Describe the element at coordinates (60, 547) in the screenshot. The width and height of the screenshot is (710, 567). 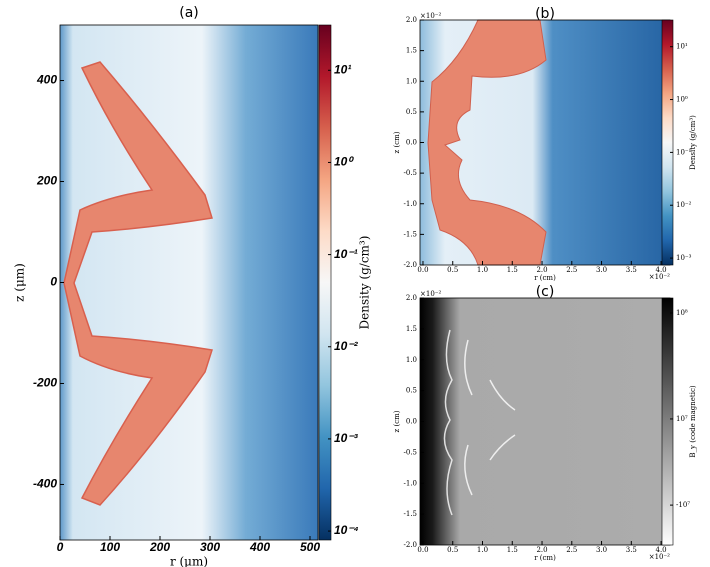
I see `x-tick-label: 0` at that location.